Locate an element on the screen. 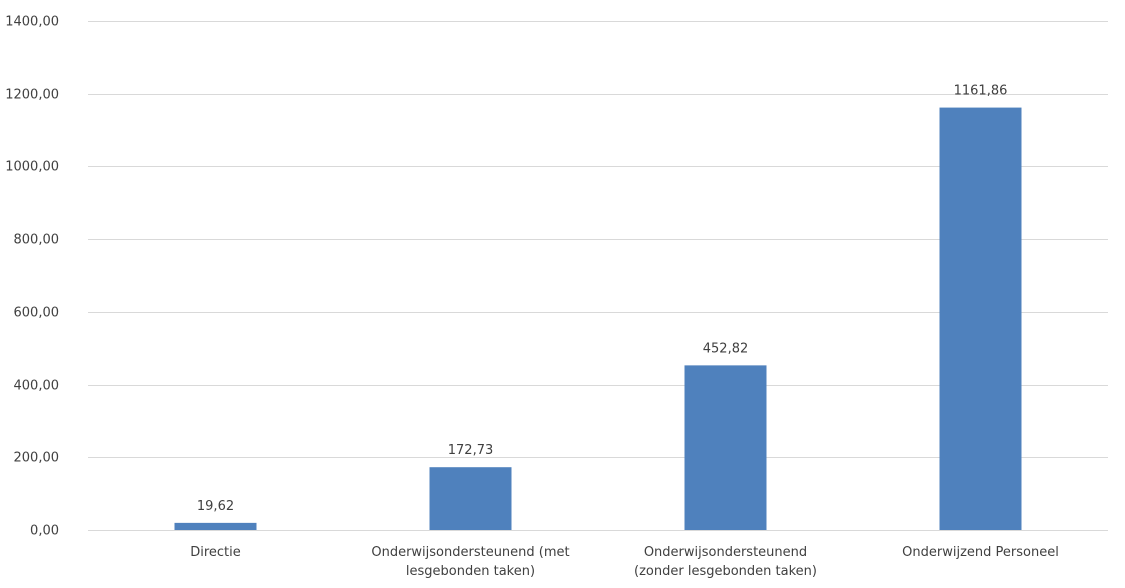  category-label: Directie is located at coordinates (215, 552).